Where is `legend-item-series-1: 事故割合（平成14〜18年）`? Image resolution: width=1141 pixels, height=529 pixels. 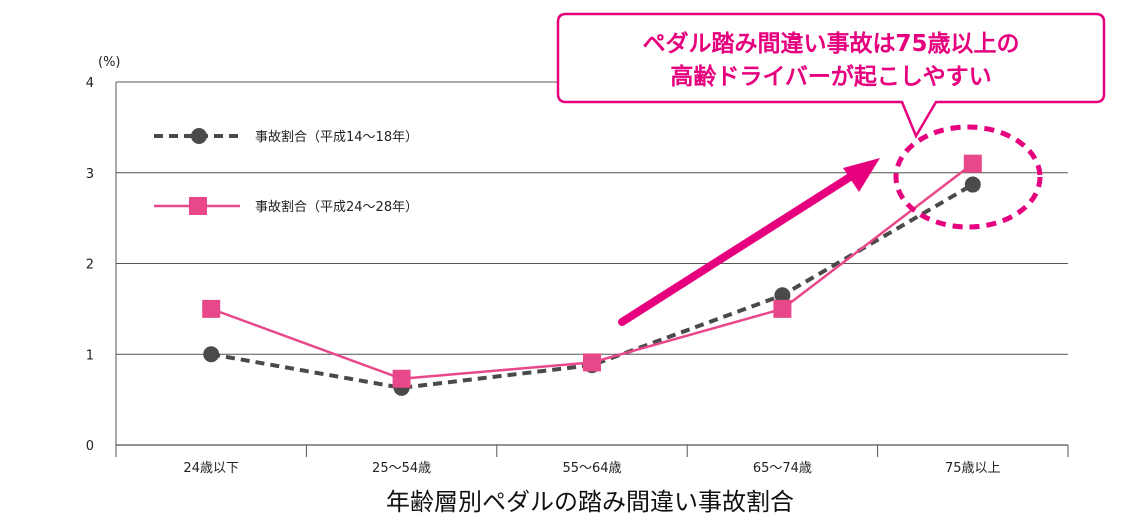
legend-item-series-1: 事故割合（平成14〜18年） is located at coordinates (286, 136).